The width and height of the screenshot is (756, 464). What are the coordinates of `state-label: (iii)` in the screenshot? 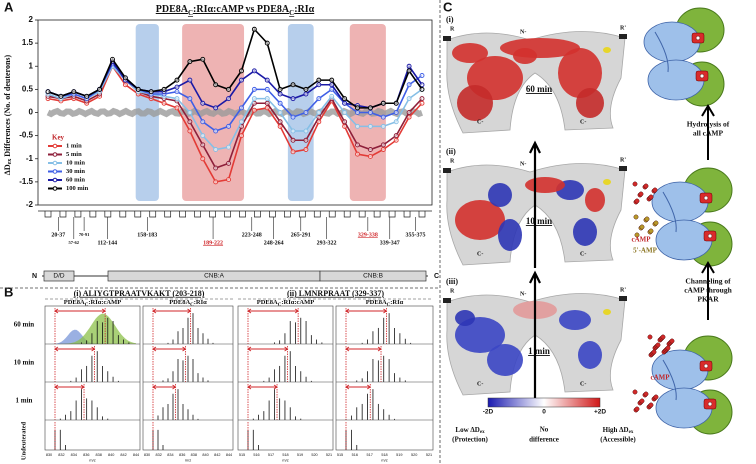 It's located at (452, 281).